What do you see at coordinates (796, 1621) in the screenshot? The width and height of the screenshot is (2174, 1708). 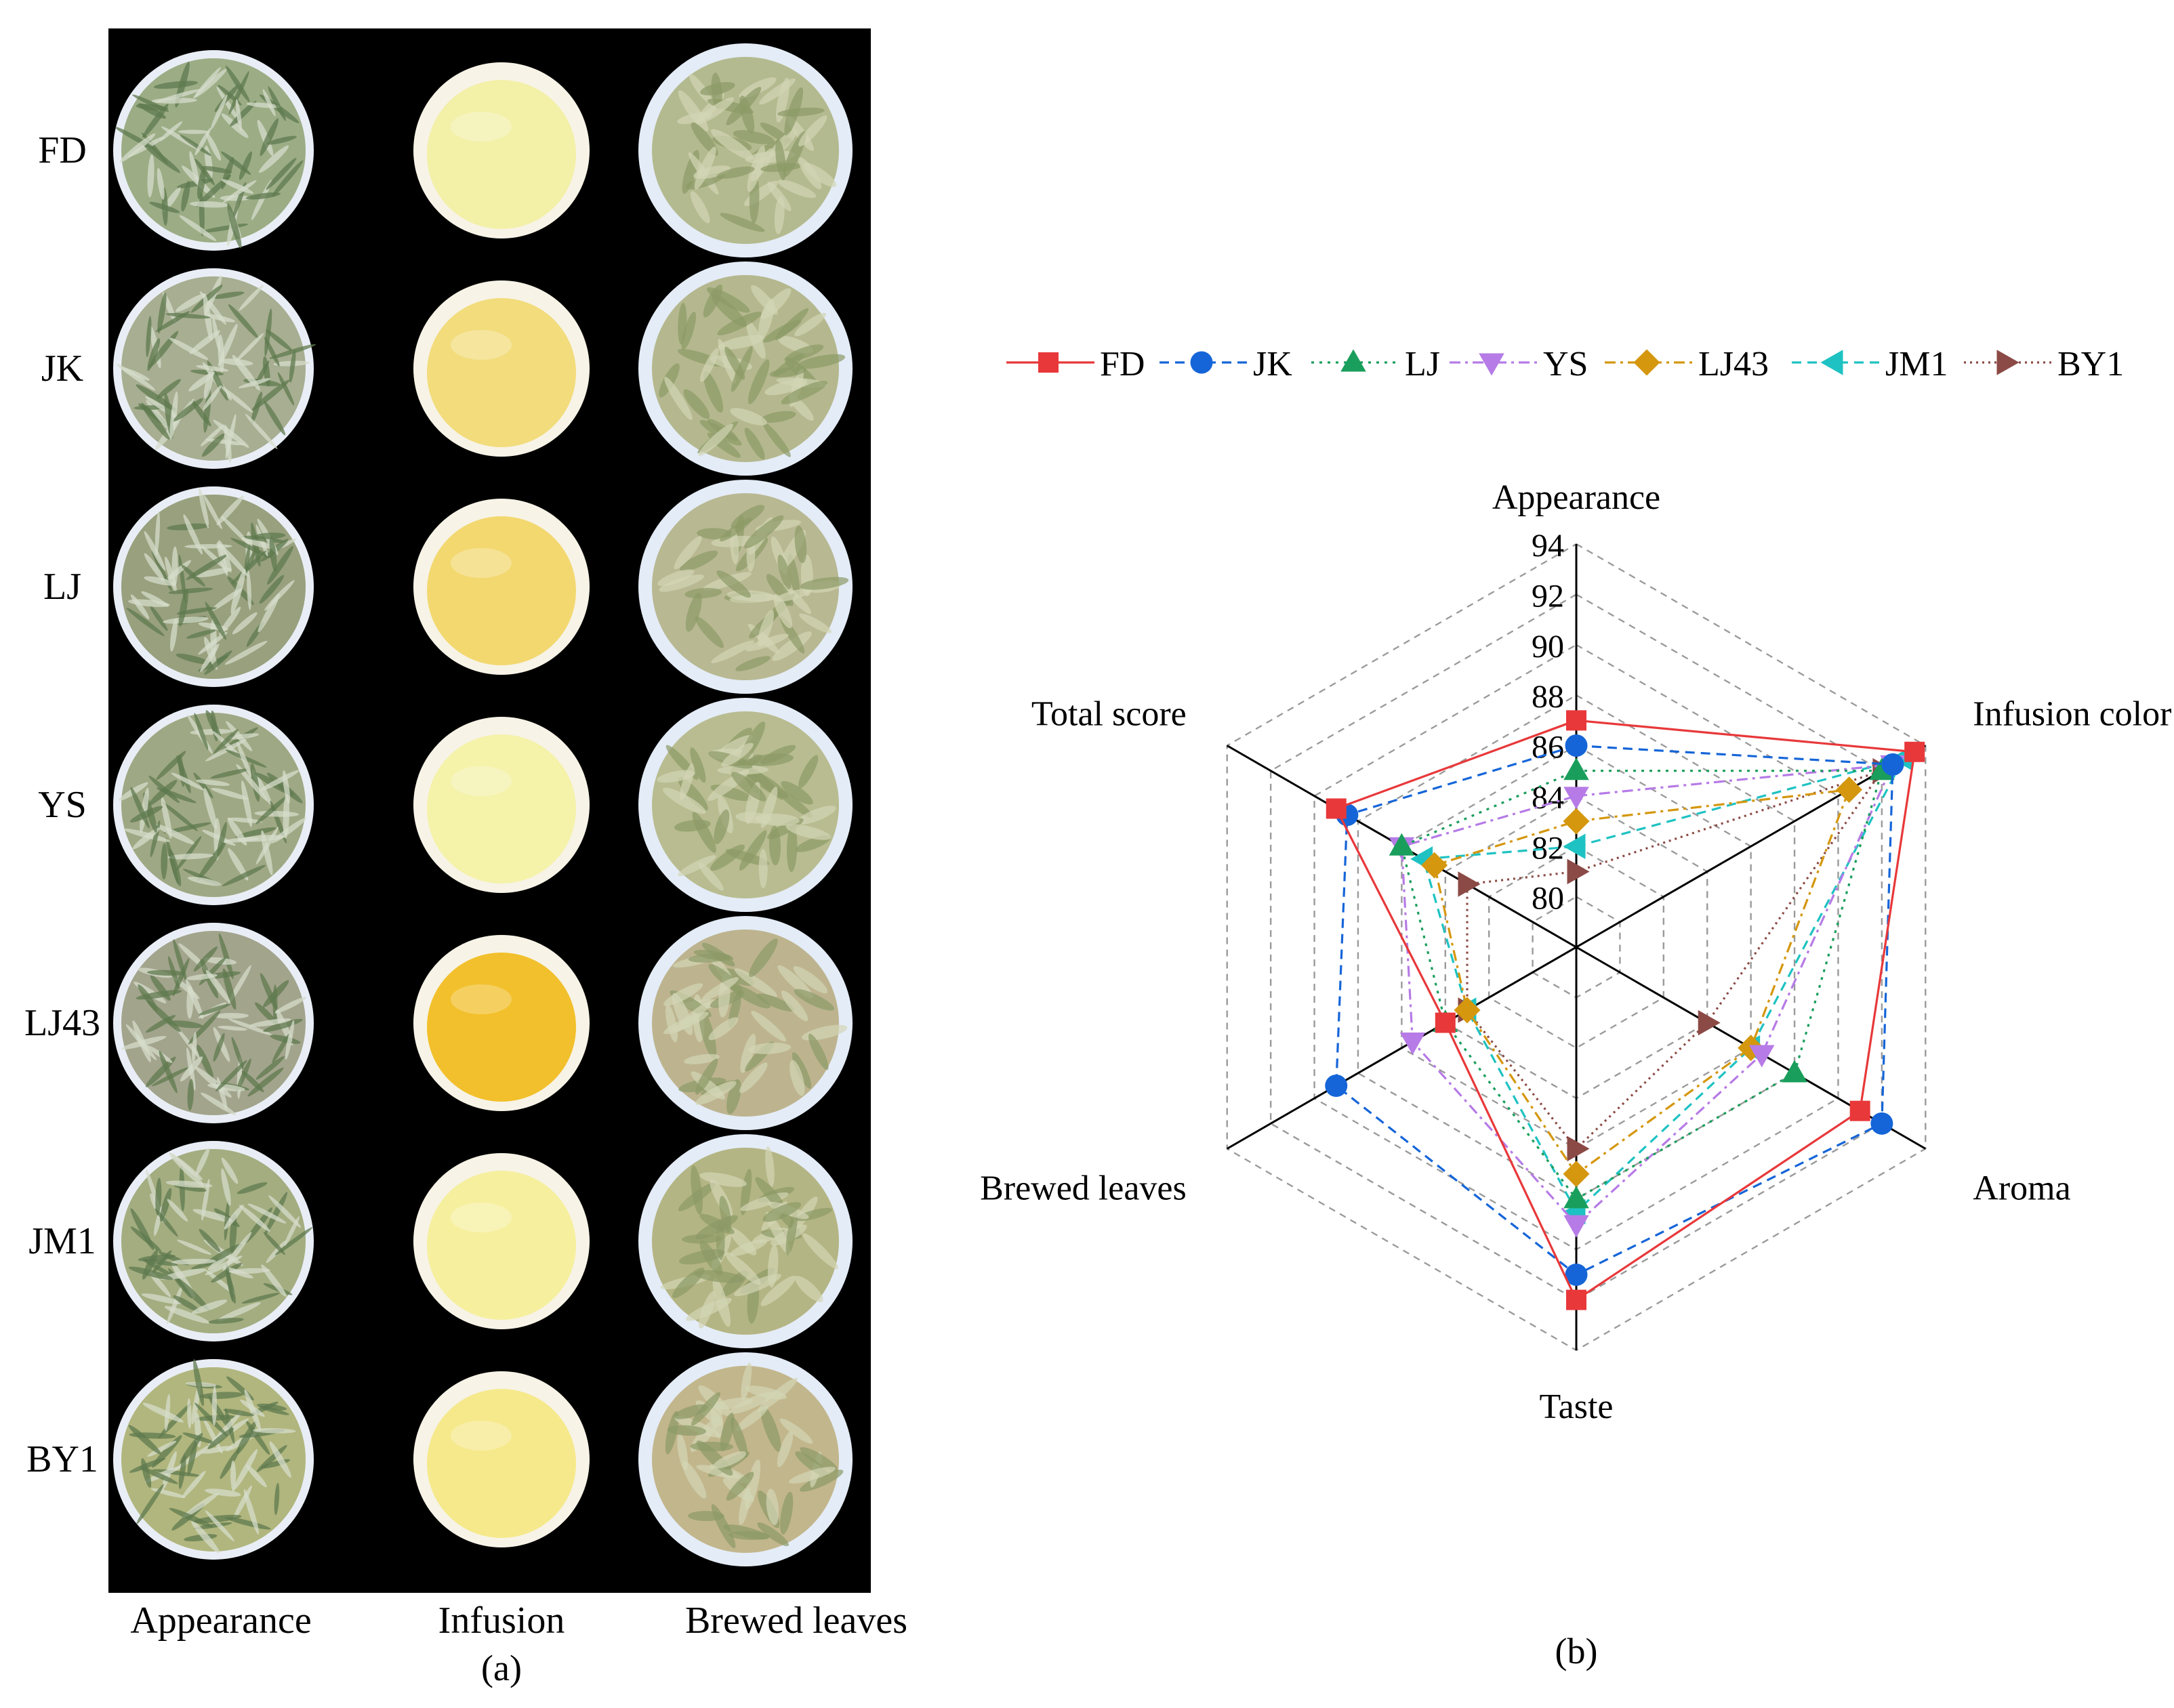 I see `column-label: Brewed leaves` at bounding box center [796, 1621].